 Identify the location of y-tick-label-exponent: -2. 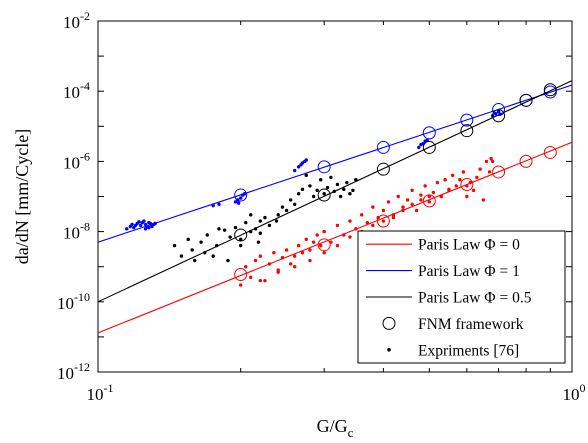
(85, 16).